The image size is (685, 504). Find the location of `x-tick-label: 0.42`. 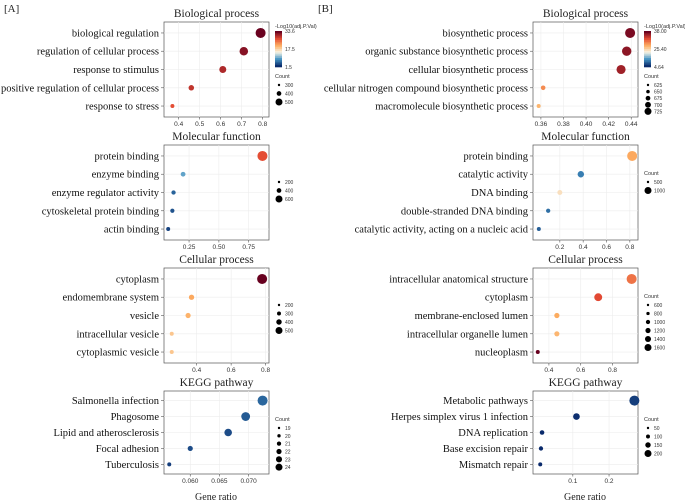

x-tick-label: 0.42 is located at coordinates (608, 124).